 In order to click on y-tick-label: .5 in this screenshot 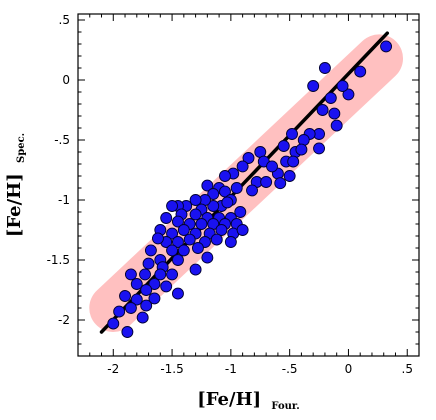, I will do `click(64, 20)`.